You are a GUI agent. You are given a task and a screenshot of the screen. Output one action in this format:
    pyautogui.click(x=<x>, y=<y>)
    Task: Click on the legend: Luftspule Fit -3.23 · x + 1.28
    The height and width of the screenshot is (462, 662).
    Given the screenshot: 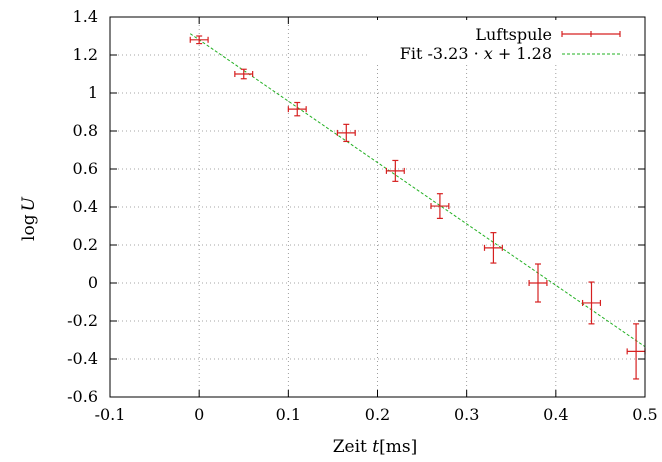 What is the action you would take?
    pyautogui.click(x=496, y=42)
    